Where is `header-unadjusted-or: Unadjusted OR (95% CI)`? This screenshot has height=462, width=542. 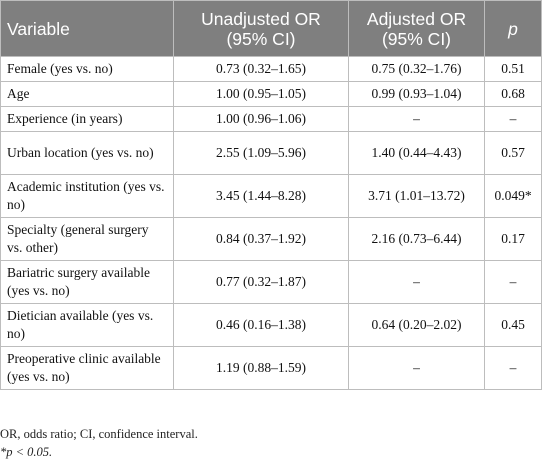
header-unadjusted-or: Unadjusted OR (95% CI) is located at coordinates (261, 28).